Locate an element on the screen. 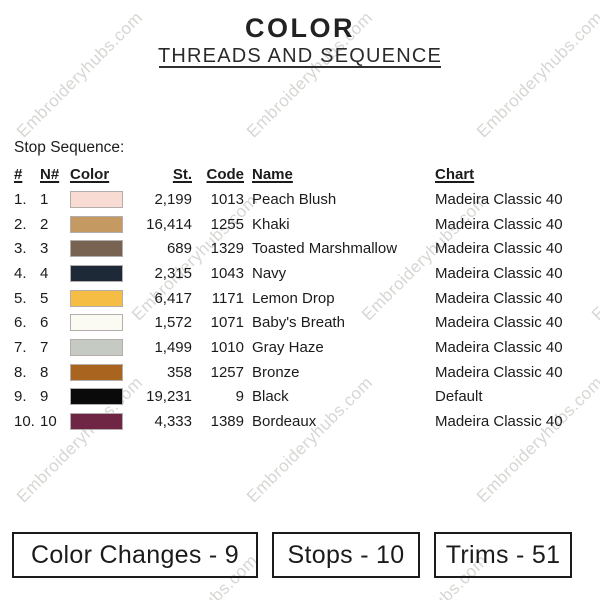  needle-number: 1 is located at coordinates (44, 199).